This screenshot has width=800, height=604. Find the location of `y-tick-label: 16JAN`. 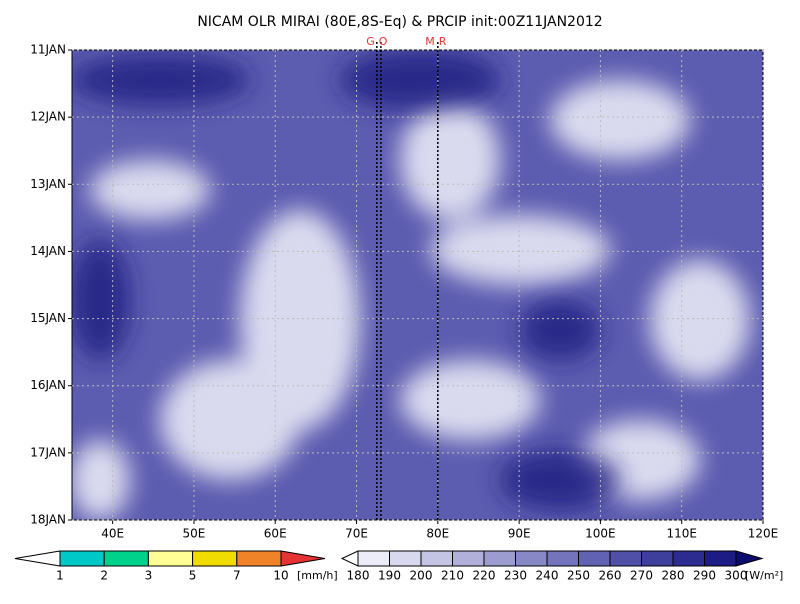

y-tick-label: 16JAN is located at coordinates (48, 385).